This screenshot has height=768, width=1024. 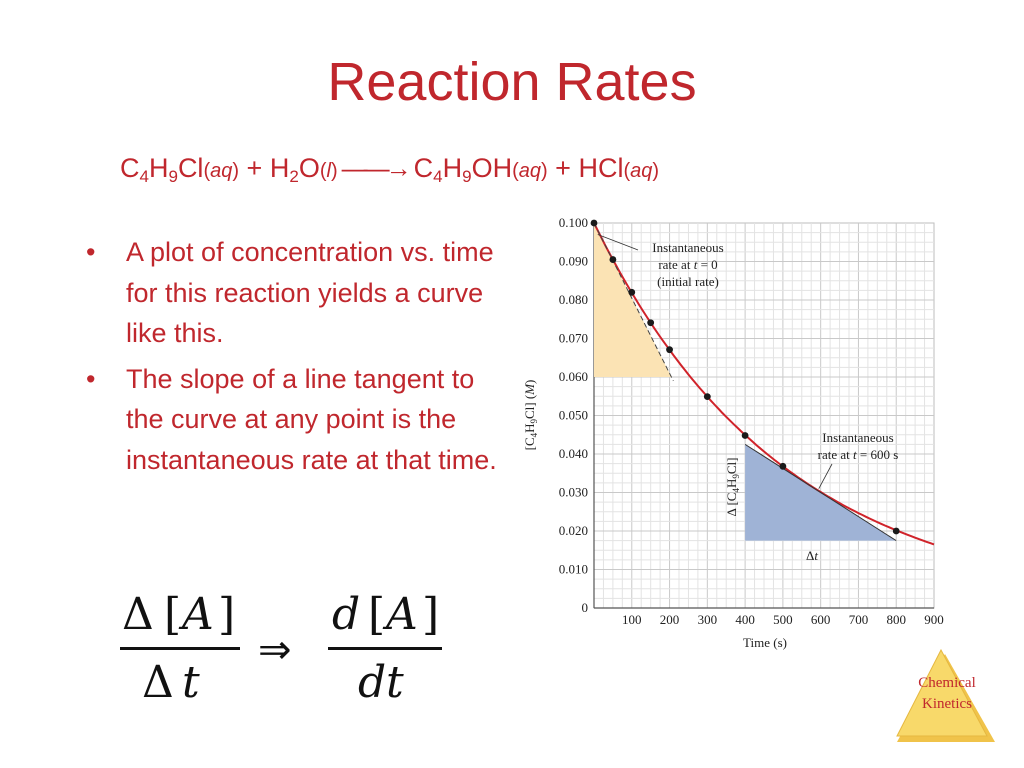 What do you see at coordinates (573, 376) in the screenshot?
I see `y-tick-label: 0.060` at bounding box center [573, 376].